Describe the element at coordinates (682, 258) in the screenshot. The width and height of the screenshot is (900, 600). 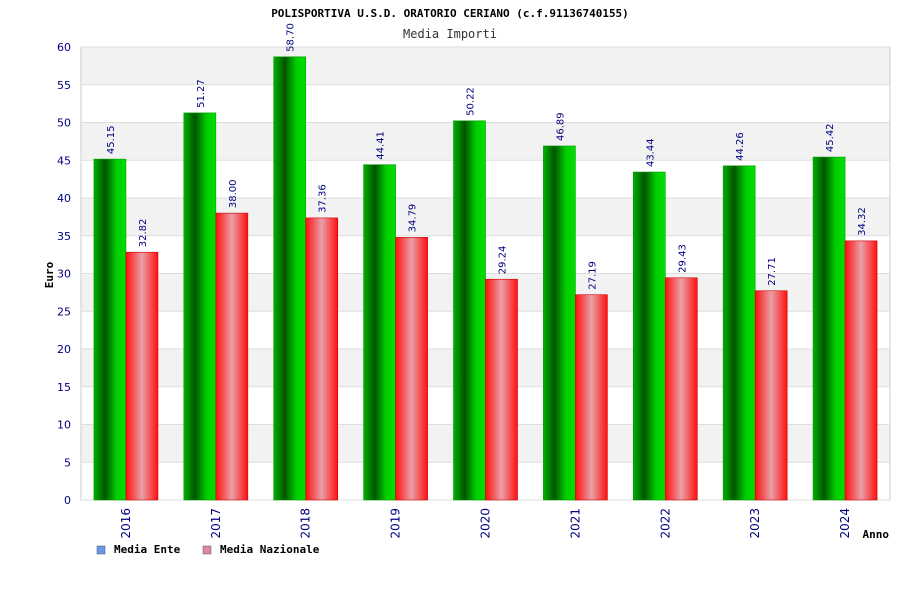
I see `value-label: 29.43` at that location.